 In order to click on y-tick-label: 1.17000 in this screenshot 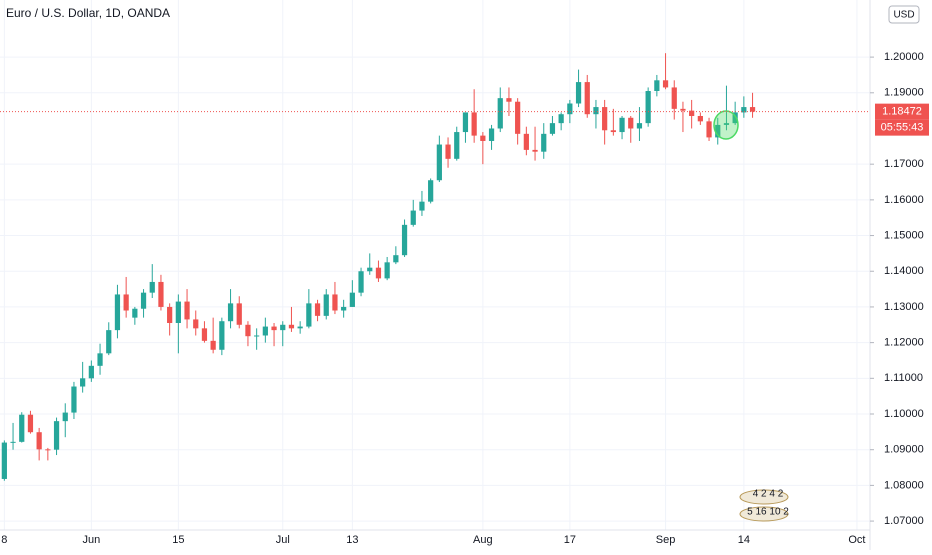, I will do `click(904, 164)`.